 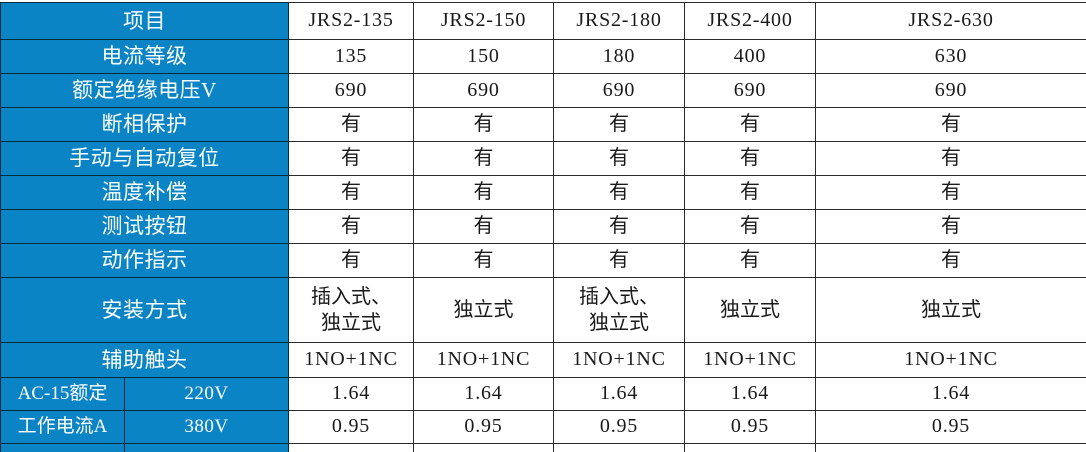 I want to click on row-label: 电流等级, so click(x=144, y=56).